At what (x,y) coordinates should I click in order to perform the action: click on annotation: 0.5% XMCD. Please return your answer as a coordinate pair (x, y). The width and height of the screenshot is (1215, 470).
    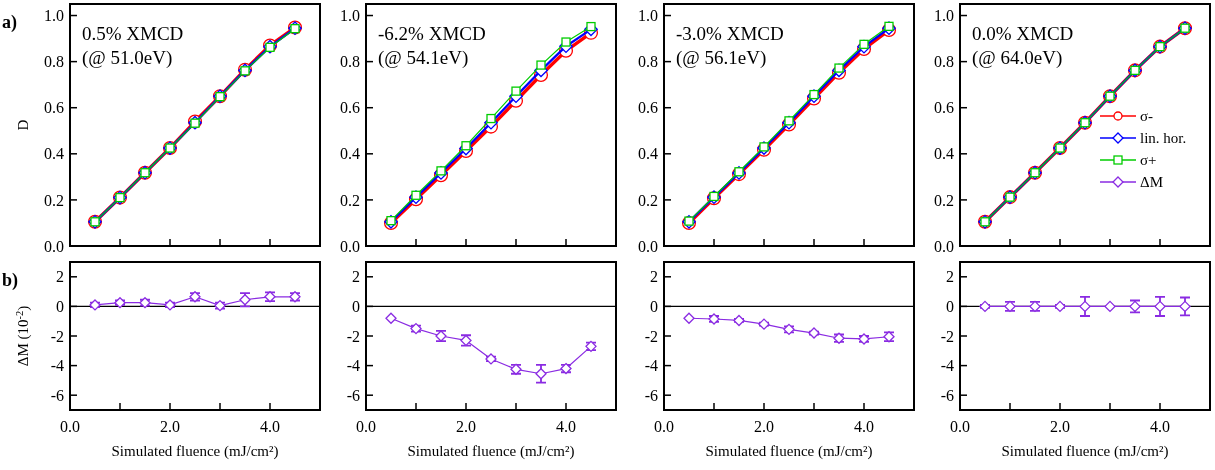
    Looking at the image, I should click on (133, 33).